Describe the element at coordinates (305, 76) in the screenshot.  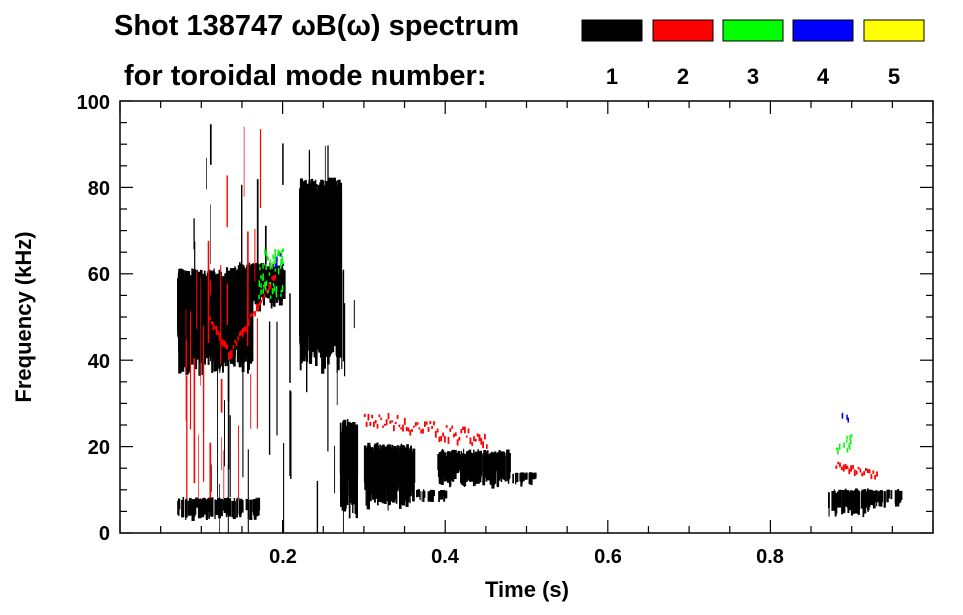
I see `legend-label: for toroidal mode number:` at that location.